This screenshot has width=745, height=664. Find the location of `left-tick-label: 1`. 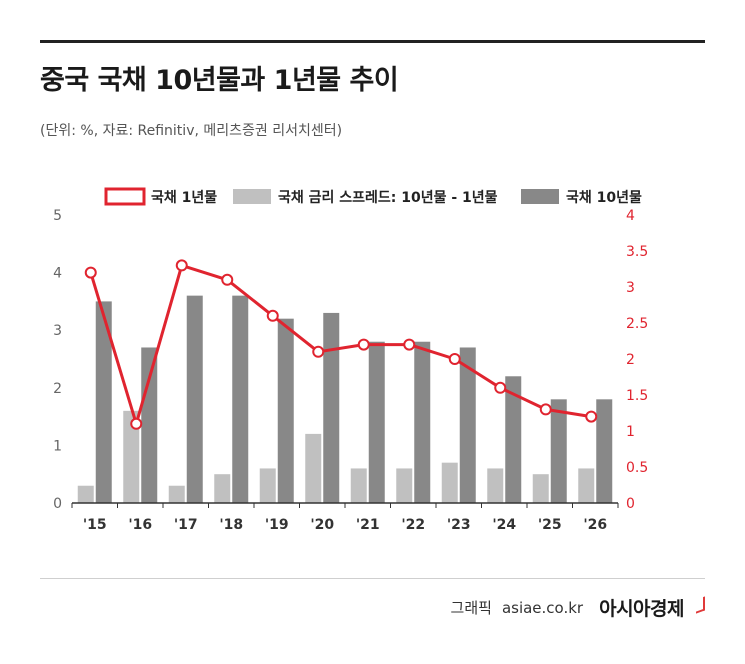

left-tick-label: 1 is located at coordinates (57, 446).